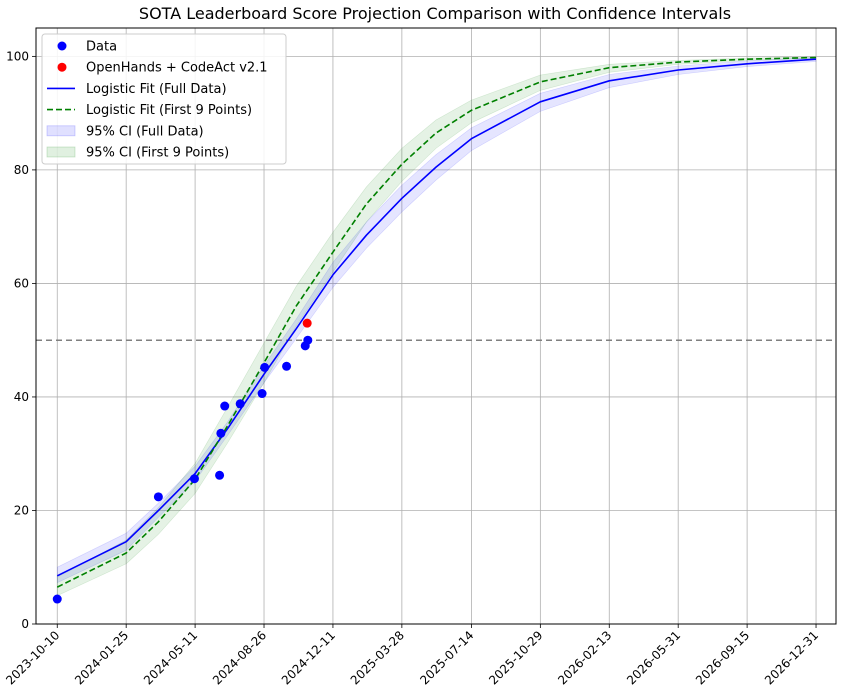 The image size is (841, 700). What do you see at coordinates (722, 657) in the screenshot?
I see `x-tick-label: 2026-09-15` at bounding box center [722, 657].